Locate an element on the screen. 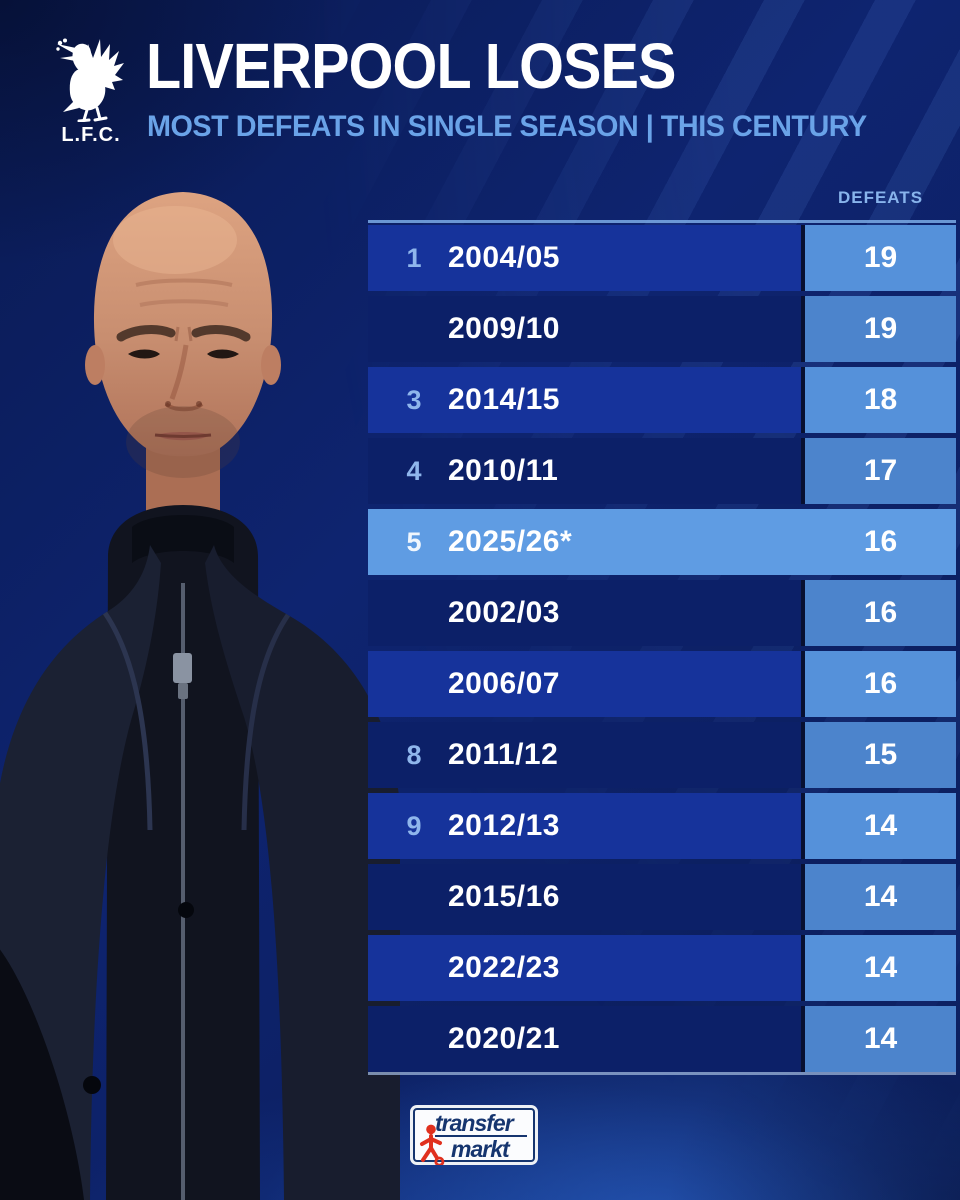  transfermarkt-logo: transfer markt is located at coordinates (474, 1136).